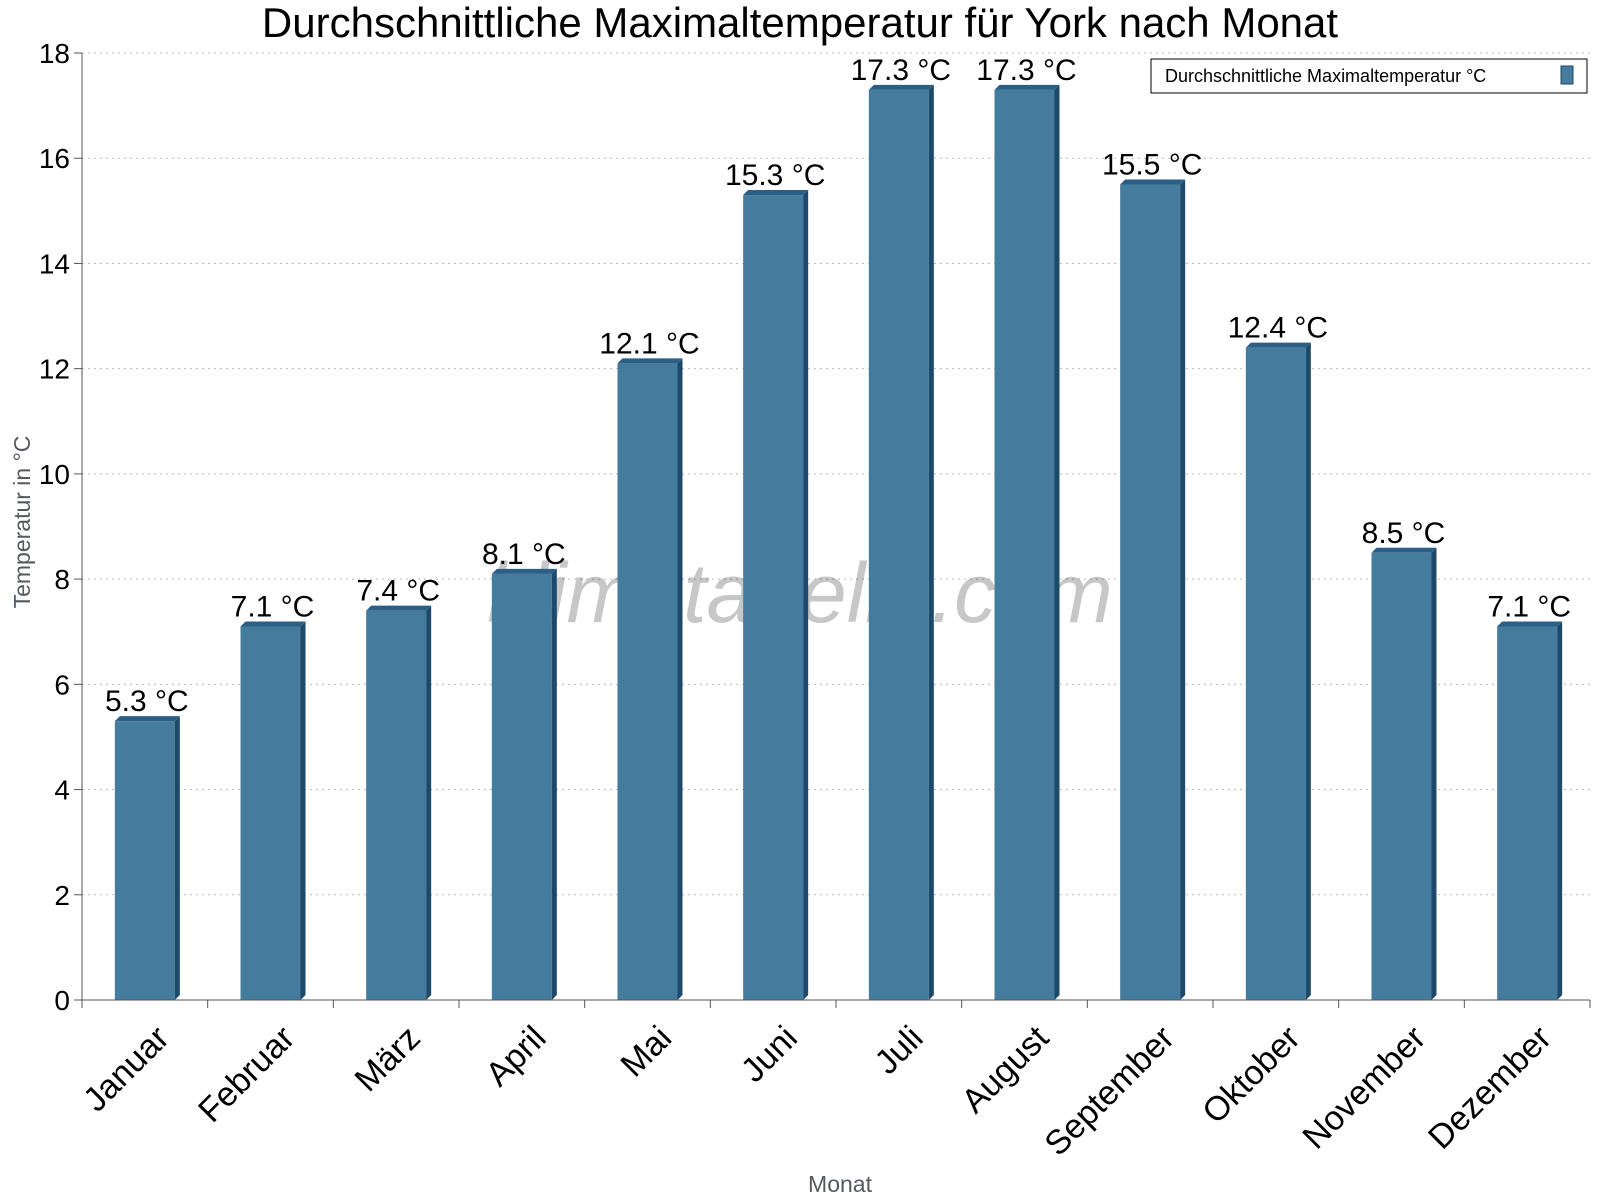 This screenshot has width=1600, height=1200. I want to click on bar-value-label: 5.3 °C, so click(147, 701).